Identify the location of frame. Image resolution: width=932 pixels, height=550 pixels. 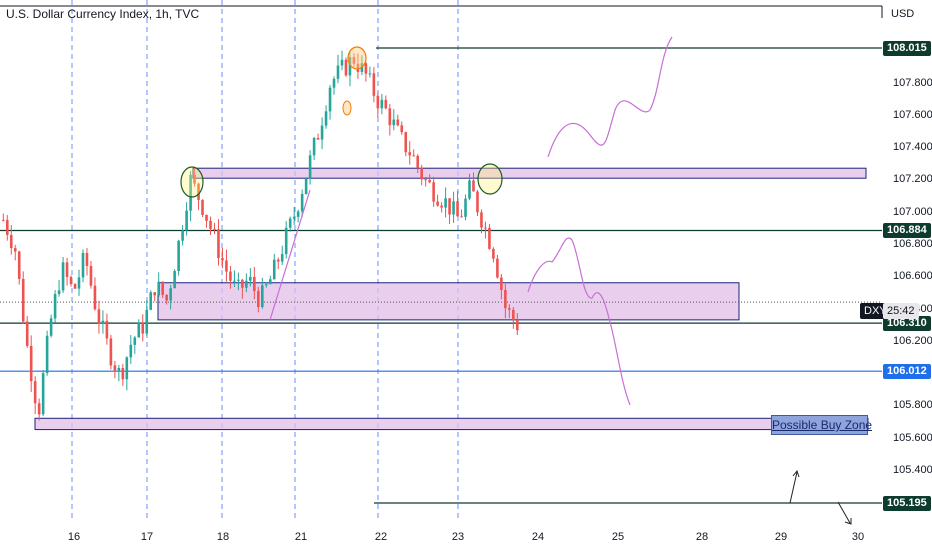
(441, 11).